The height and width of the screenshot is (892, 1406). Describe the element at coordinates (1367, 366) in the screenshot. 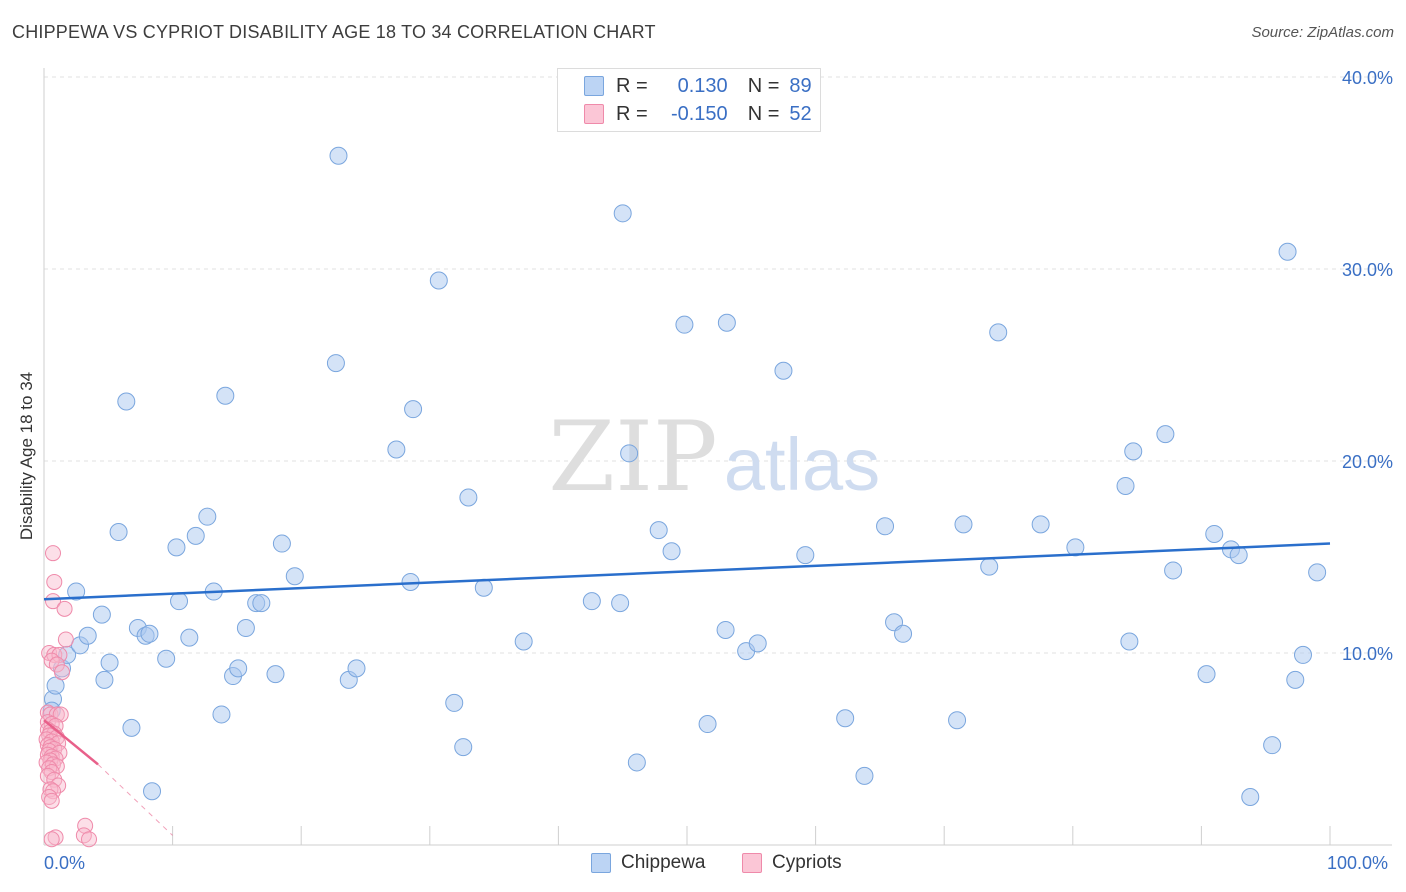

I see `y-tick-labels: 10.0% 20.0% 30.0% 40.0%` at that location.